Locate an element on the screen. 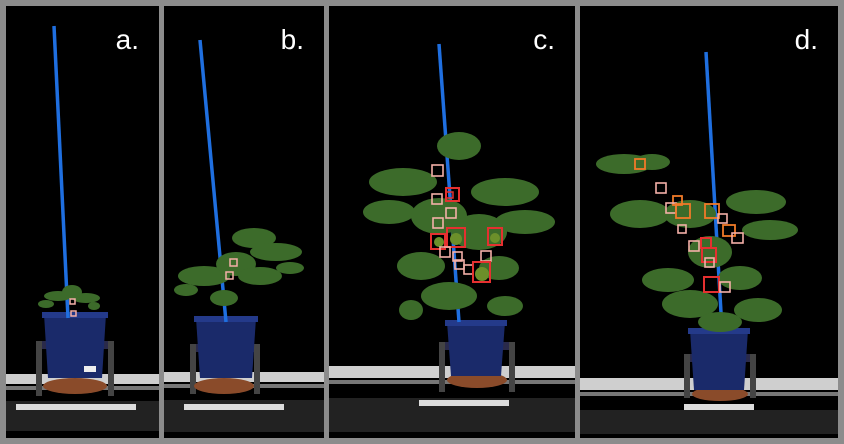 The image size is (844, 444). panel-label: d. is located at coordinates (806, 39).